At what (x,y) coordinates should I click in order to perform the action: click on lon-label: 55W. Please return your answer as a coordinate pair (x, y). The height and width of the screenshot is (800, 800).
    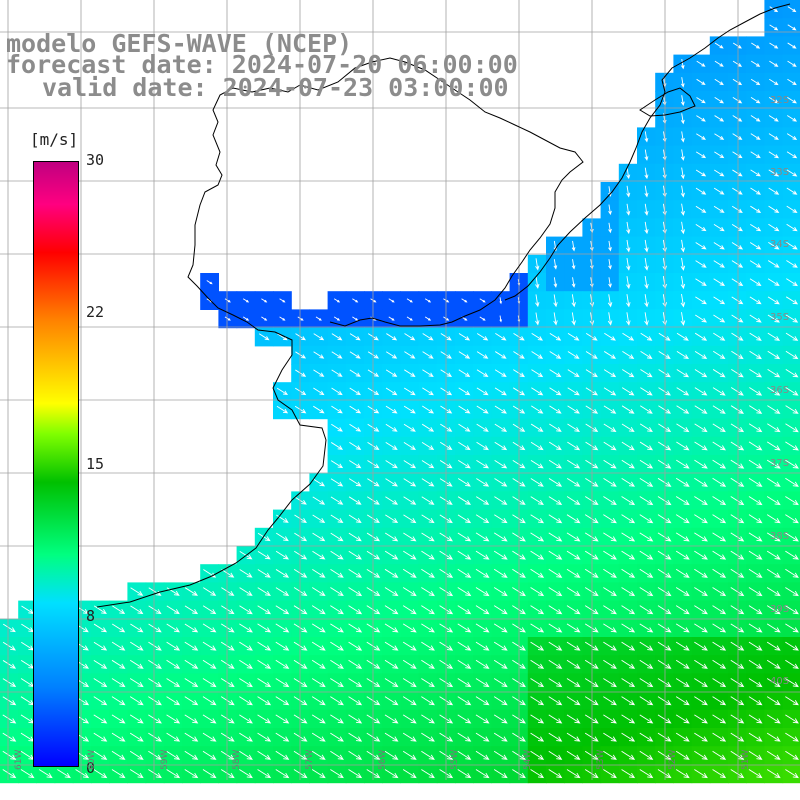
    Looking at the image, I should click on (455, 759).